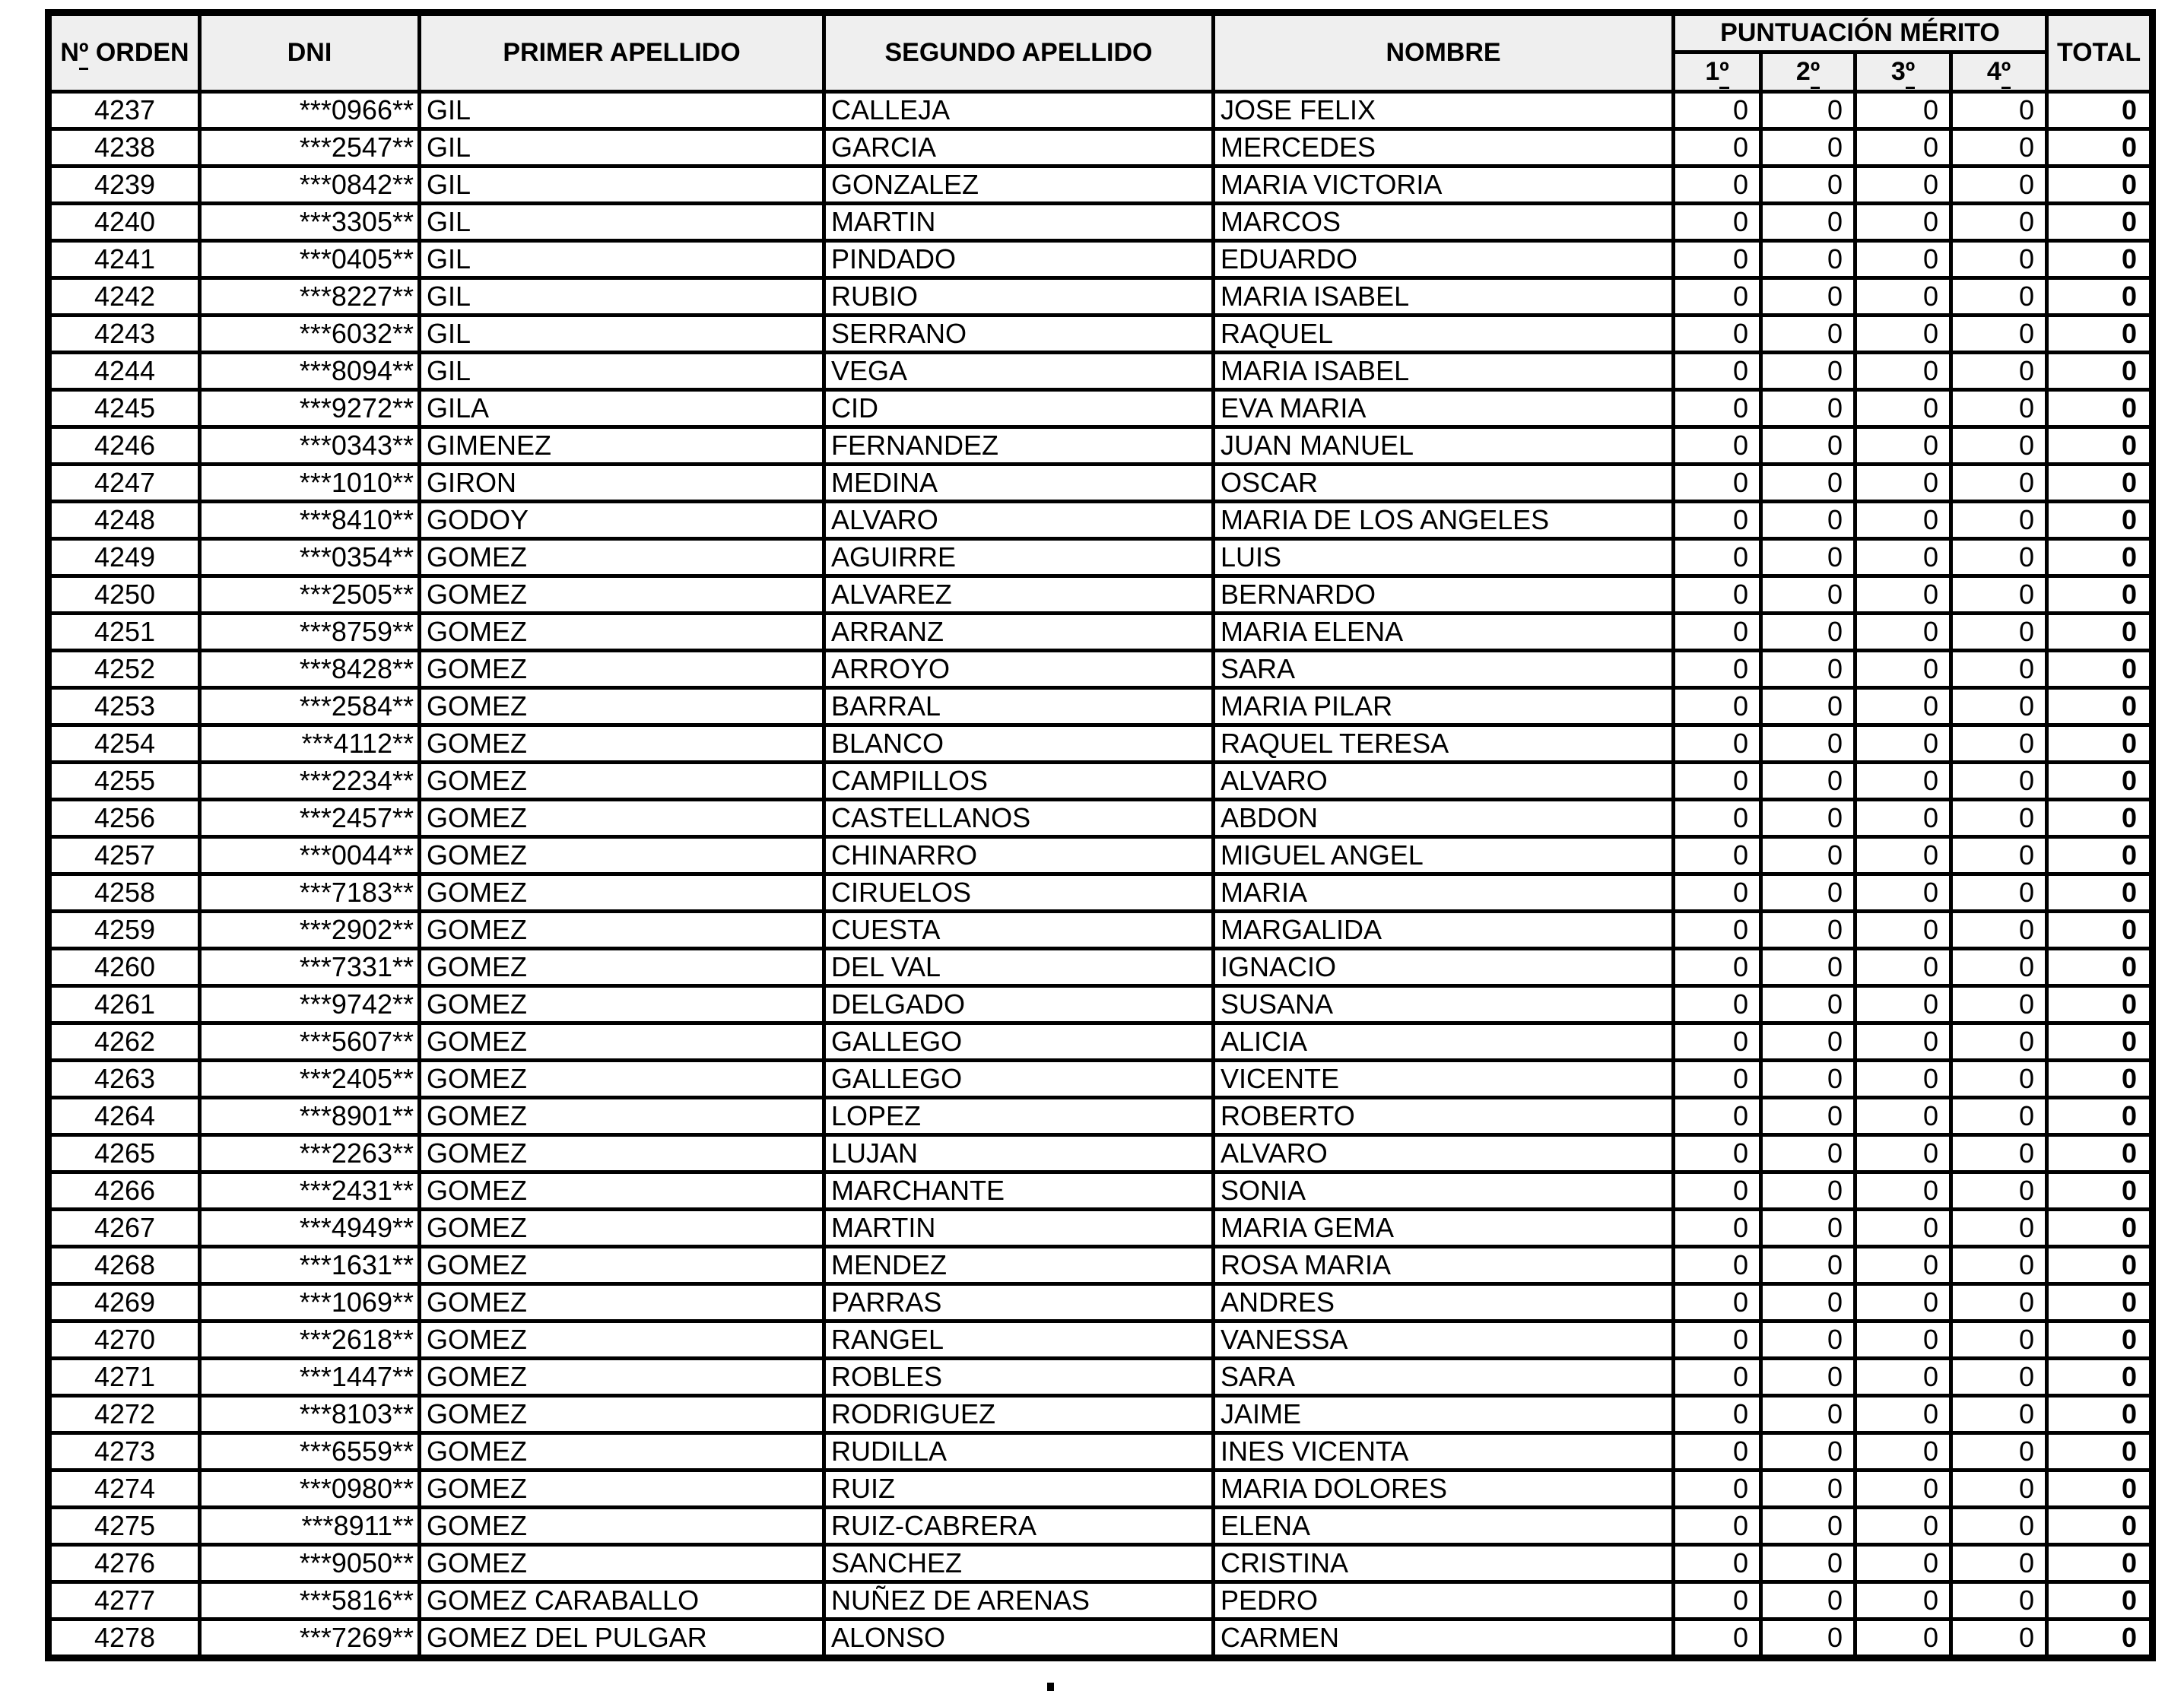 Image resolution: width=2184 pixels, height=1691 pixels. Describe the element at coordinates (1018, 892) in the screenshot. I see `cell-segundo-apellido: CIRUELOS` at that location.